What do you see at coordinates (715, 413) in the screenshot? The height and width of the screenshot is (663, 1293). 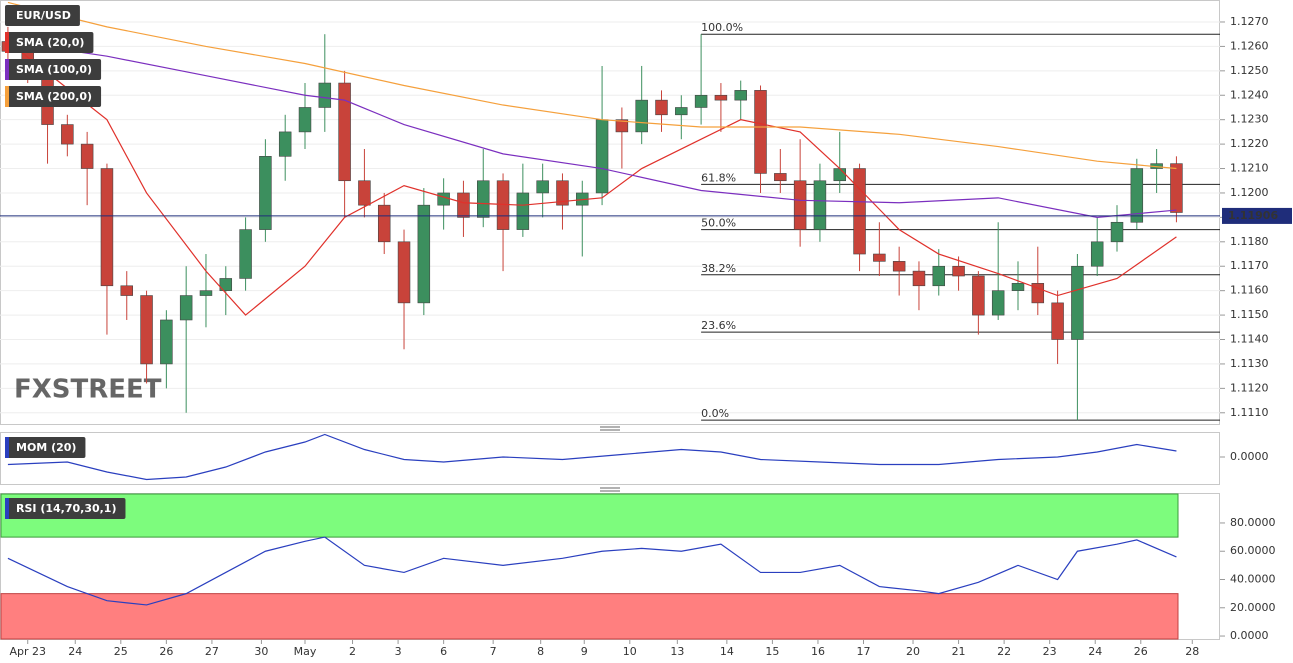 I see `fib-label: 0.0%` at bounding box center [715, 413].